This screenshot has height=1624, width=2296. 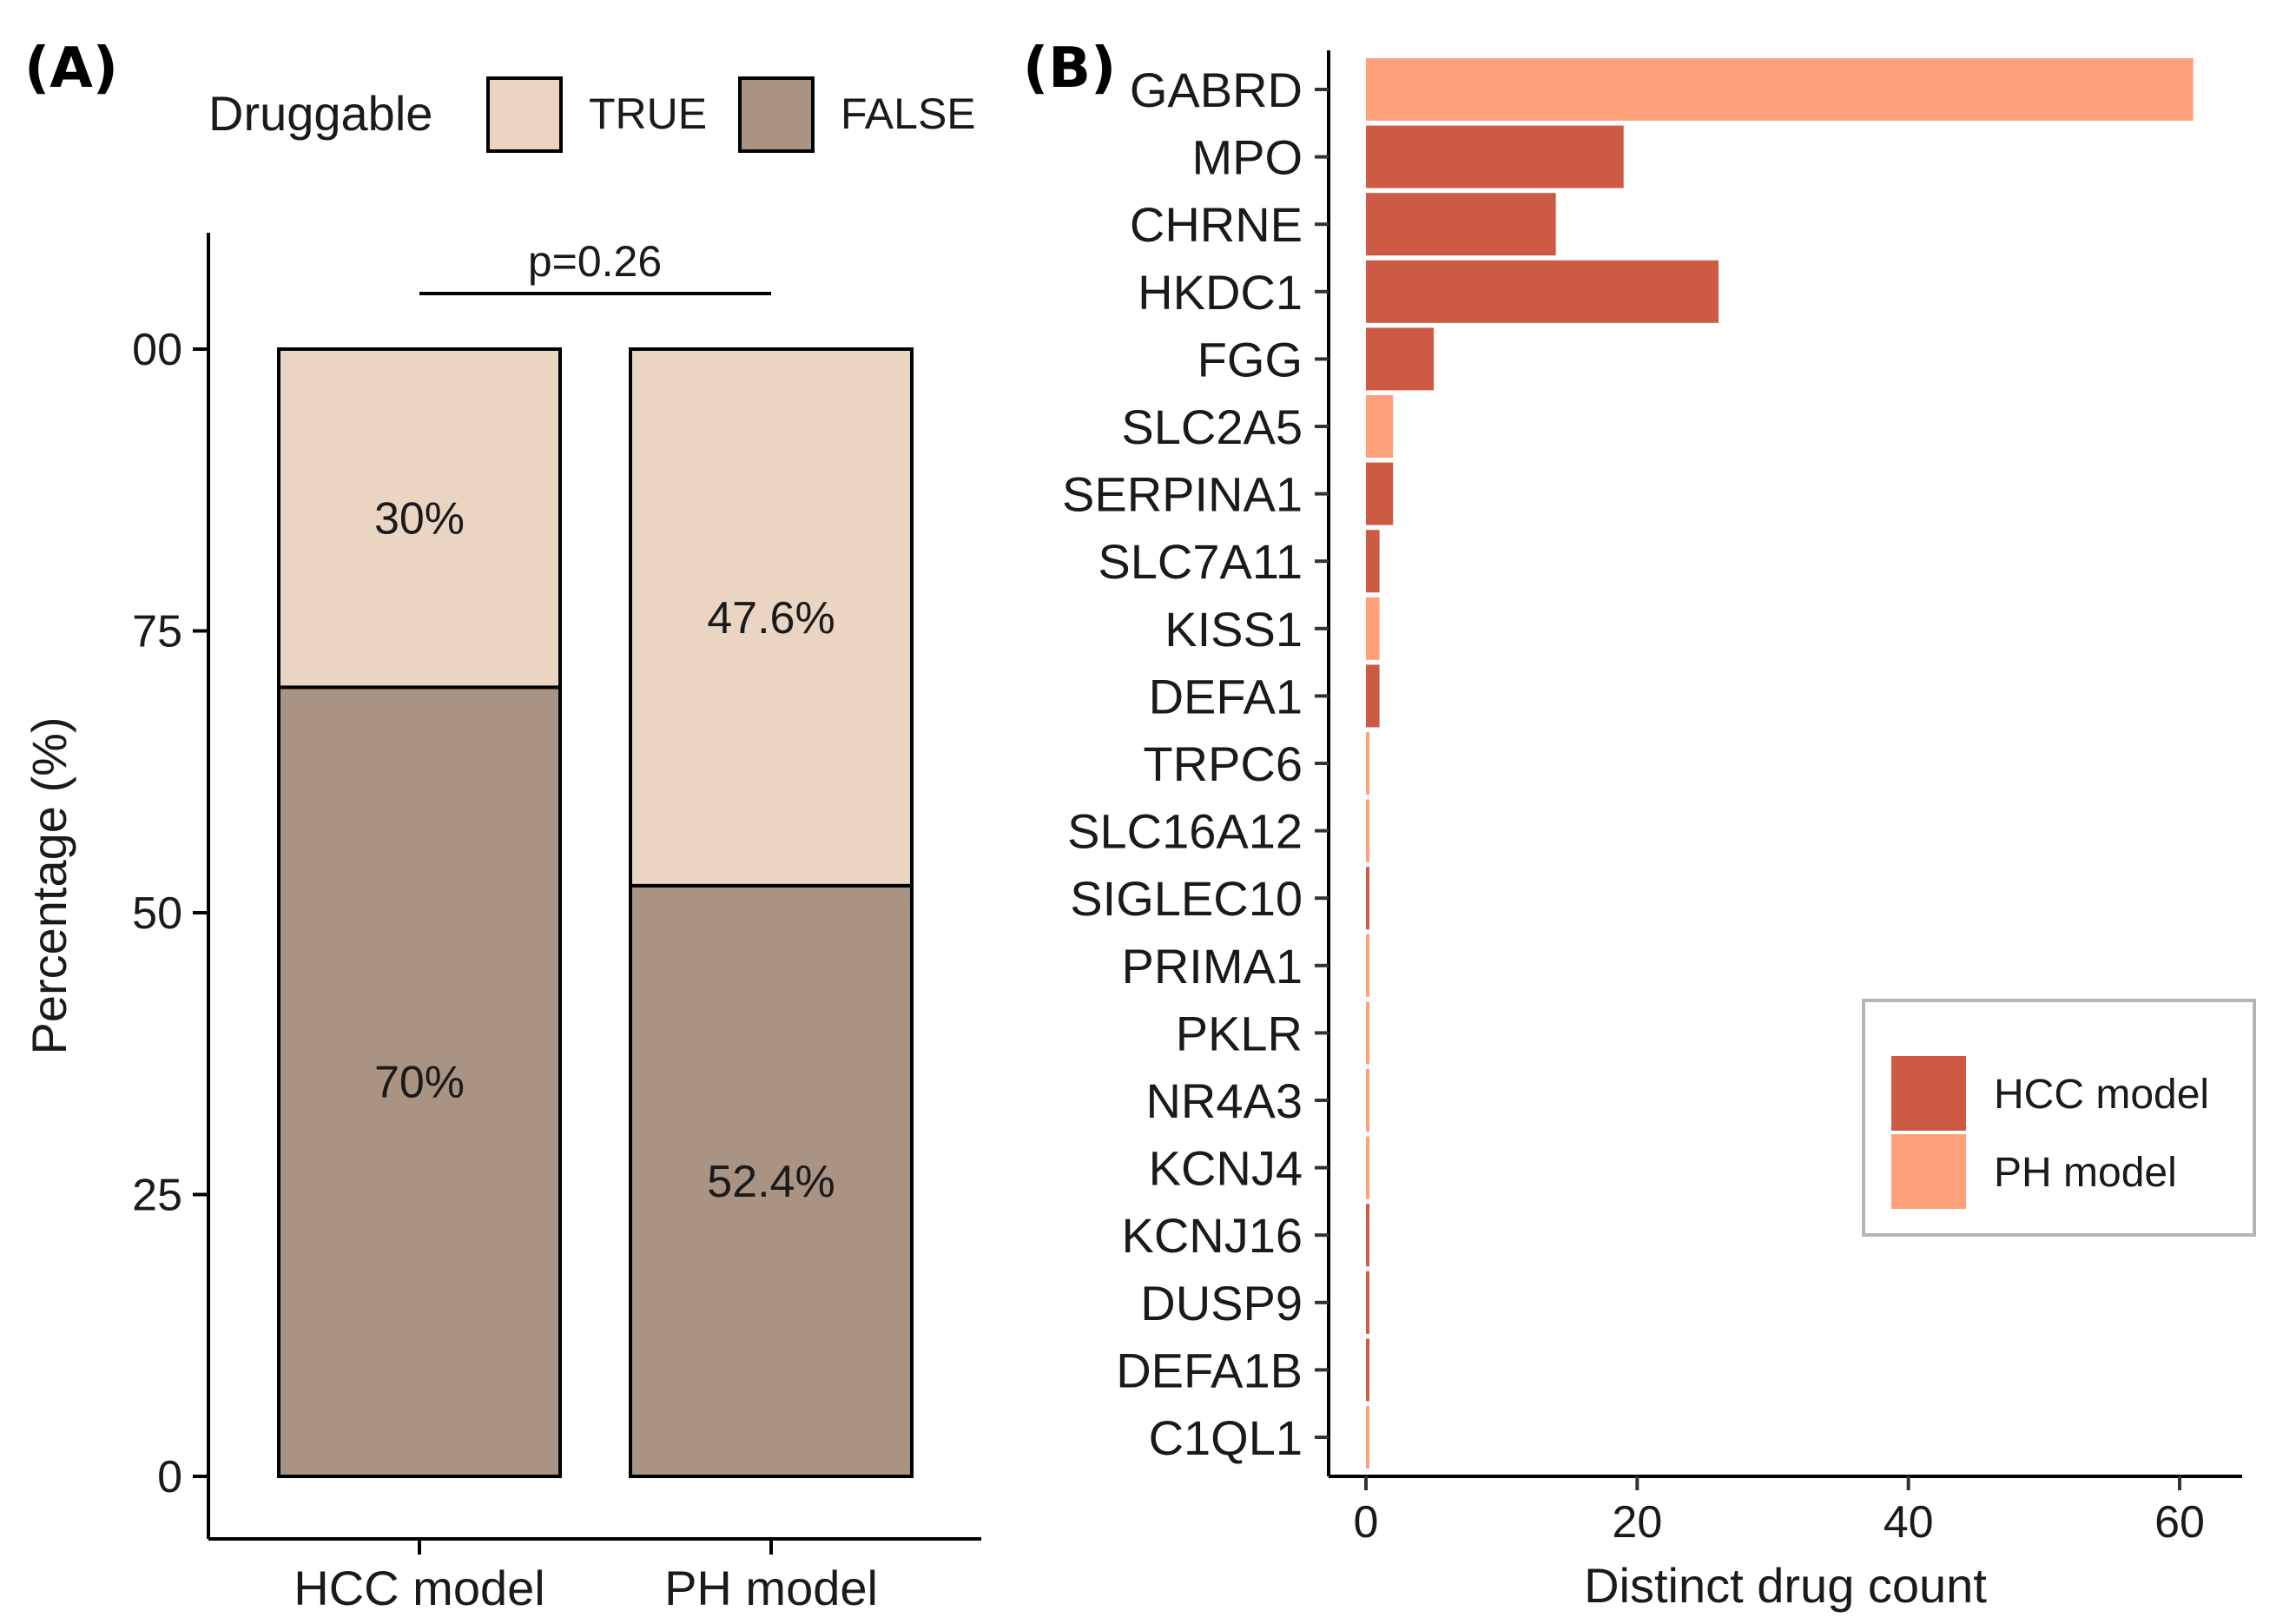 What do you see at coordinates (1637, 1522) in the screenshot?
I see `b-x-tick-label: 20` at bounding box center [1637, 1522].